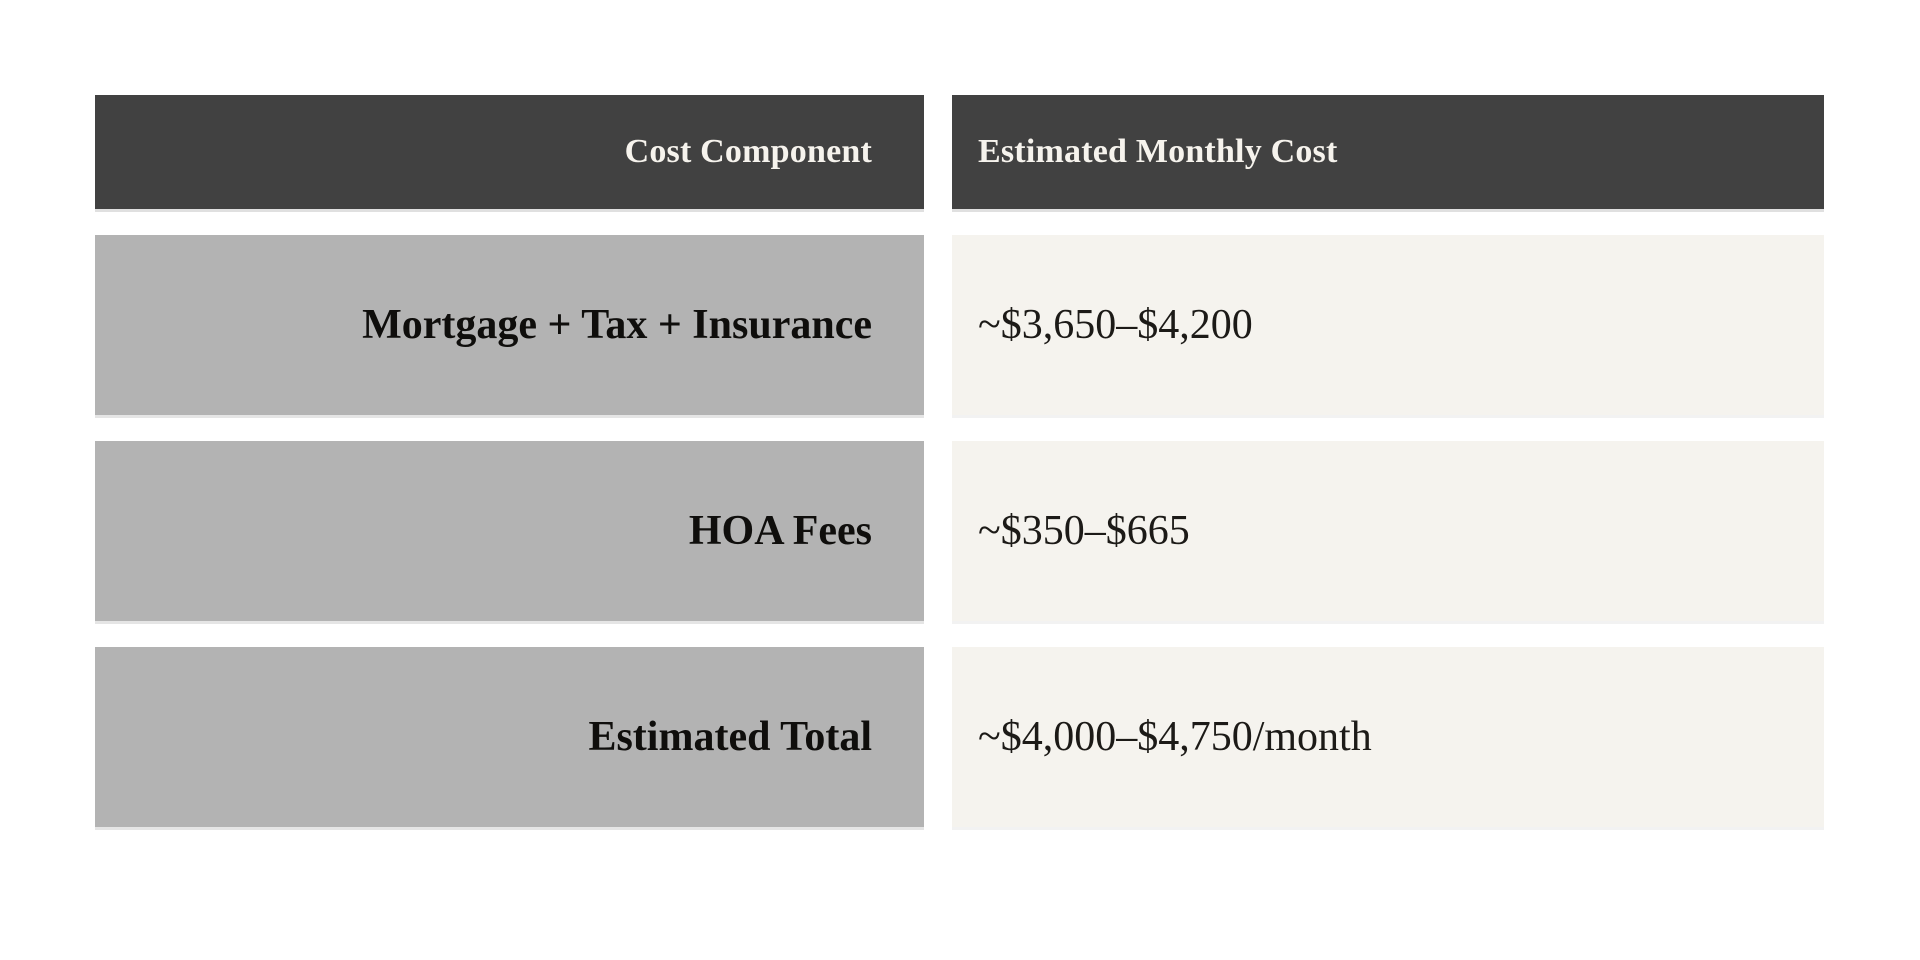 The height and width of the screenshot is (960, 1920). I want to click on row-value-hoa-fees: ~$350–$665, so click(1388, 531).